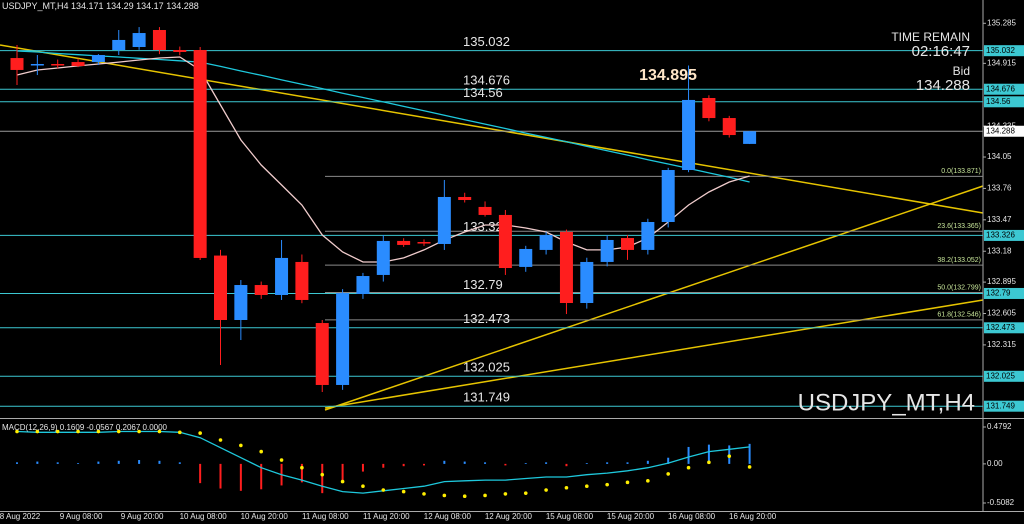  What do you see at coordinates (959, 315) in the screenshot?
I see `fib-label: 61.8(132.546)` at bounding box center [959, 315].